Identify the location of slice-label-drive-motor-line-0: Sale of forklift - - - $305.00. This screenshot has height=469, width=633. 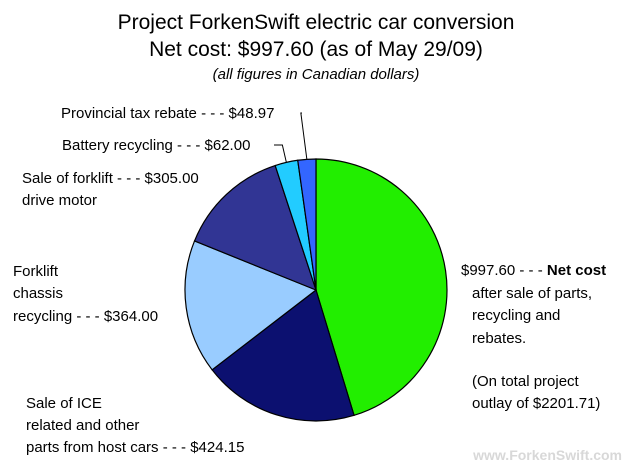
(110, 178).